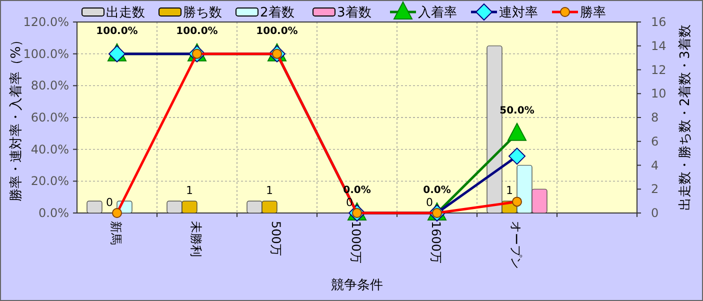 The image size is (703, 301). What do you see at coordinates (655, 141) in the screenshot?
I see `y2-tick-label: 6` at bounding box center [655, 141].